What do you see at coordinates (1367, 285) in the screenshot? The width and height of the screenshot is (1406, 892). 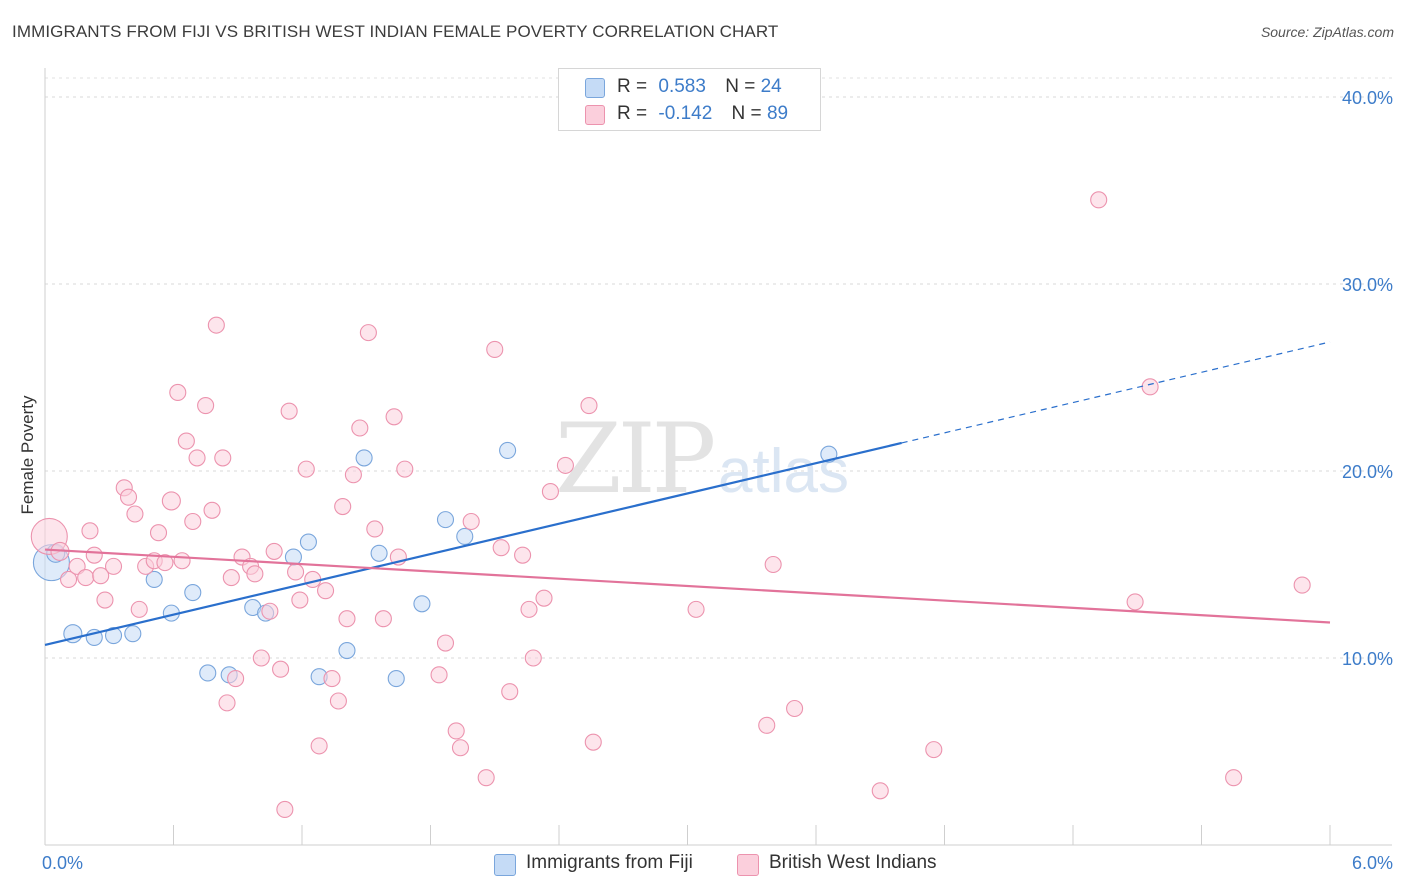 I see `y-tick-label: 30.0%` at bounding box center [1367, 285].